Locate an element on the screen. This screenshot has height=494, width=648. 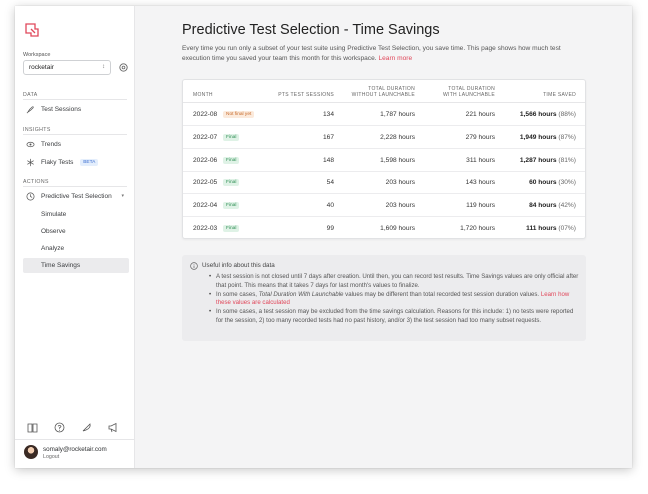
time-saved-hours: 1,949 hours is located at coordinates (538, 137).